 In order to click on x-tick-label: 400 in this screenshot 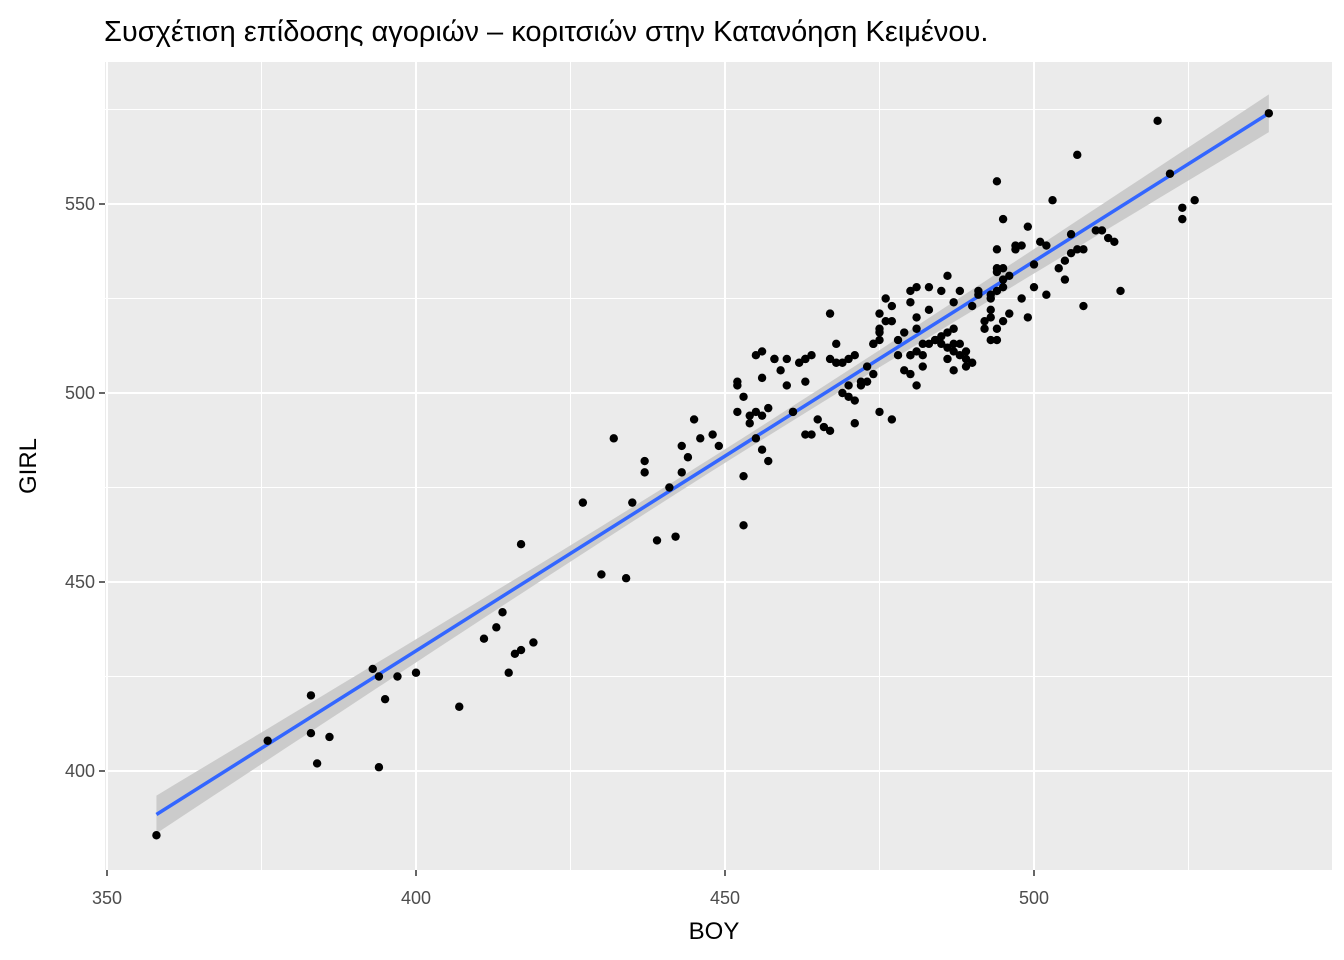, I will do `click(416, 898)`.